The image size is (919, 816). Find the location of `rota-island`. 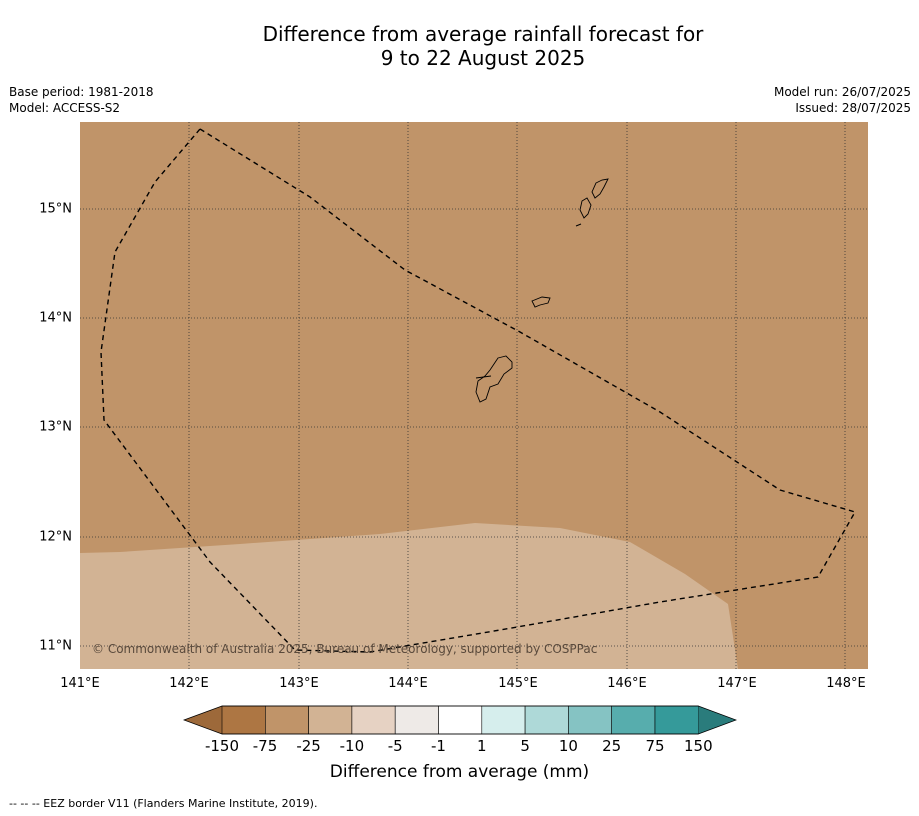

rota-island is located at coordinates (541, 302).